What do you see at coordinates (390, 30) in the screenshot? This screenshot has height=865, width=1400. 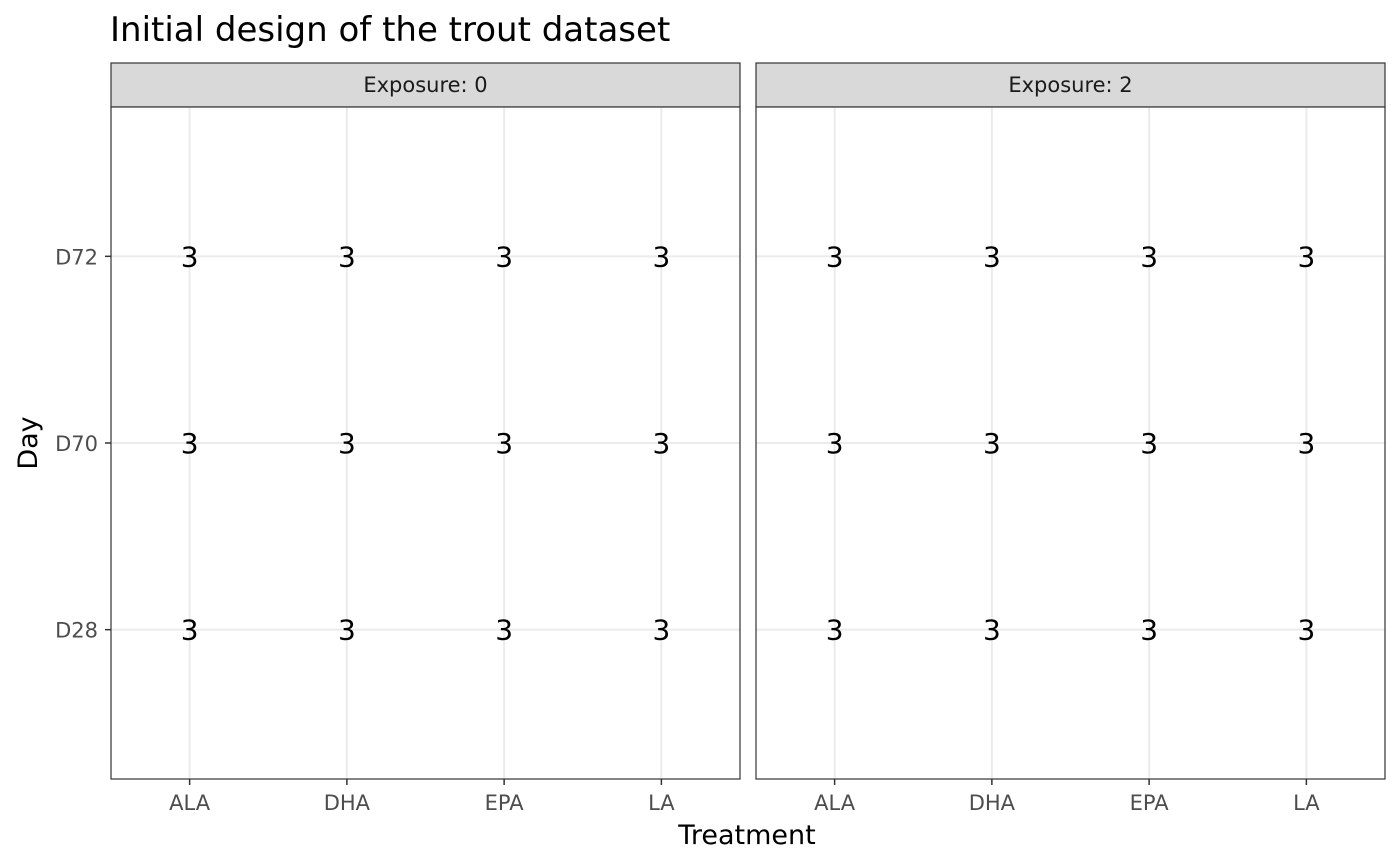 I see `chart-title: Initial design of the trout dataset` at bounding box center [390, 30].